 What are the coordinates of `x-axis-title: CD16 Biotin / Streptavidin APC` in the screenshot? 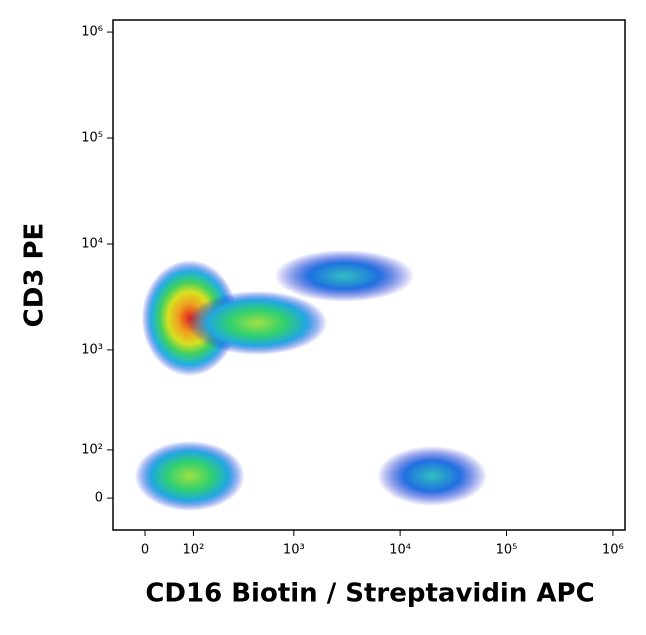 It's located at (369, 594).